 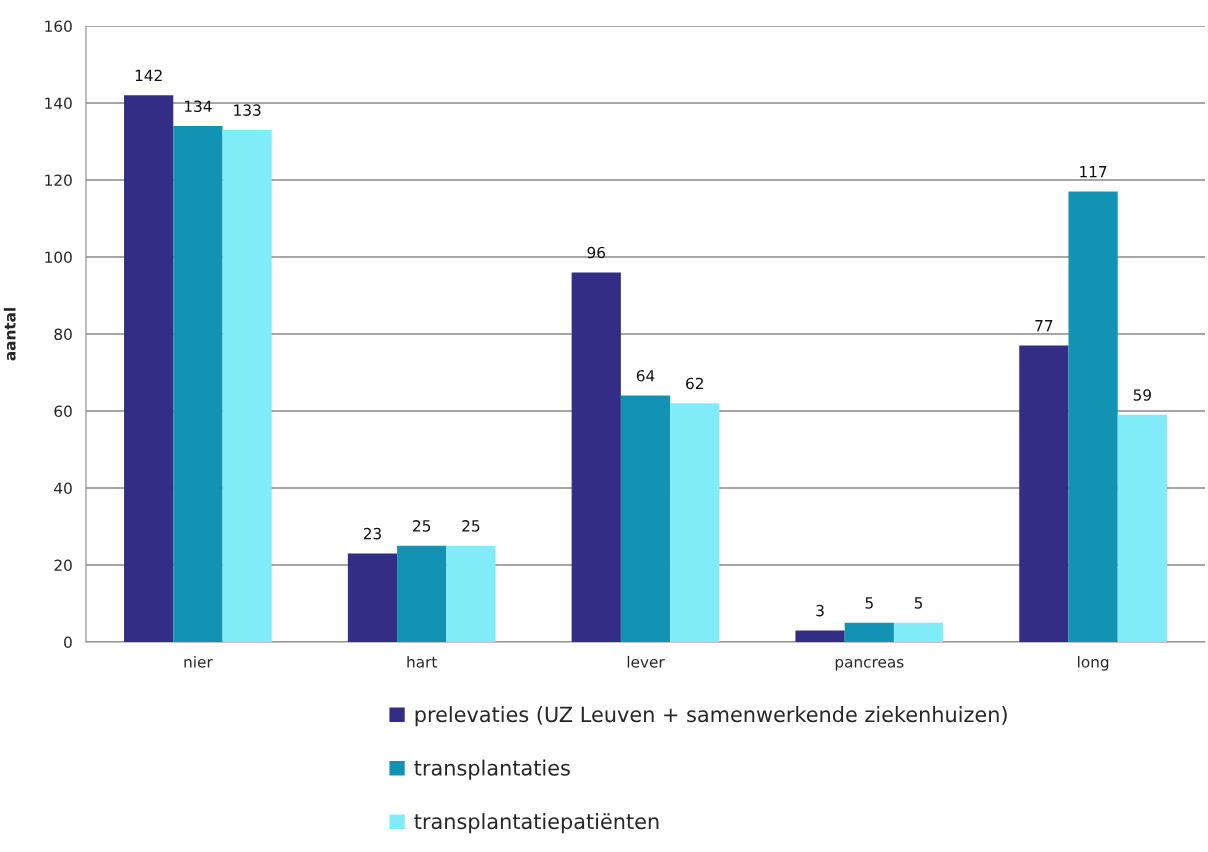 I want to click on x-tick-label: long, so click(x=1093, y=663).